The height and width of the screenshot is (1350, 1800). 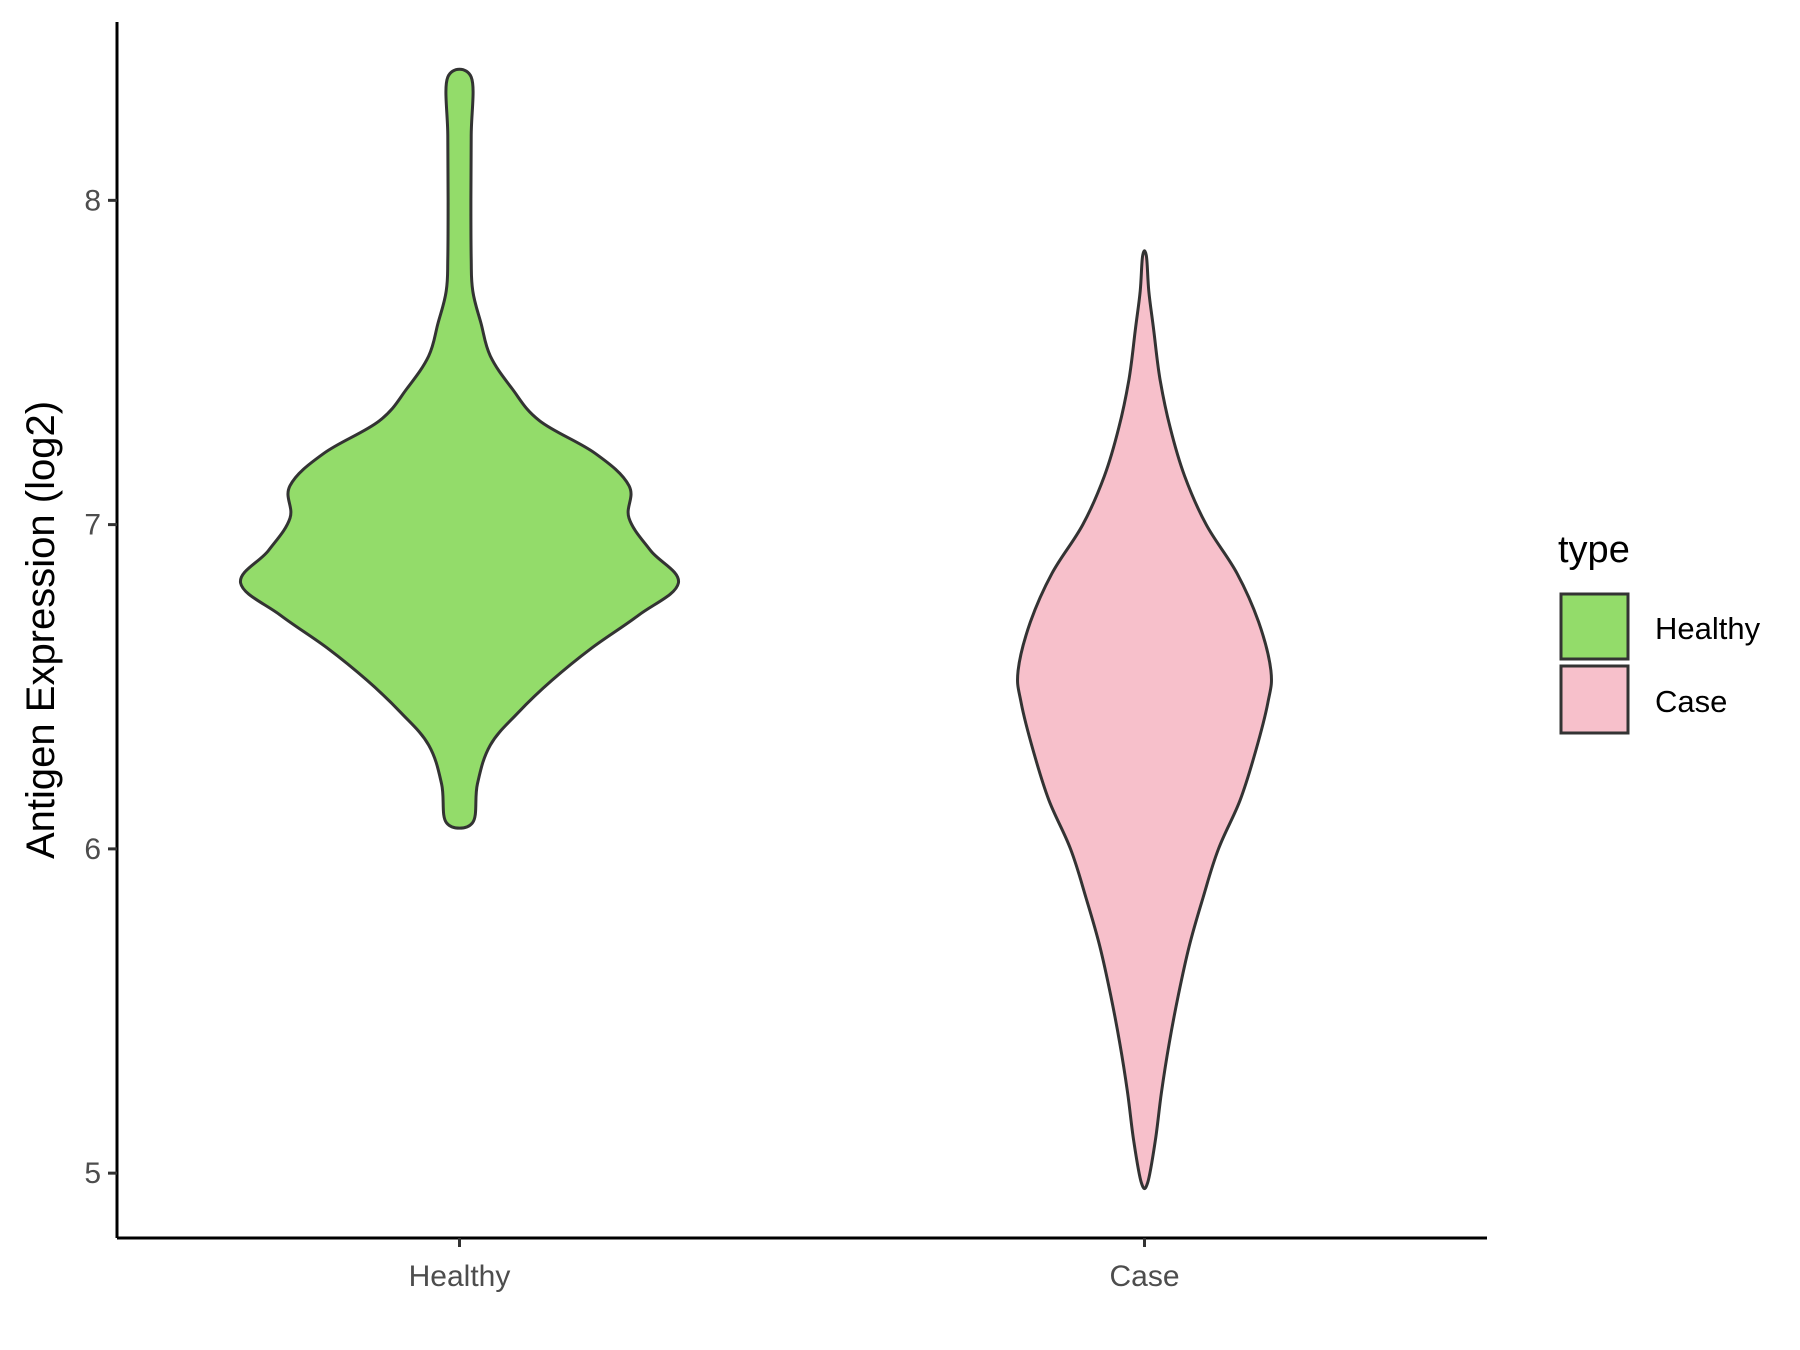 I want to click on legend-label-healthy: Healthy, so click(x=1708, y=628).